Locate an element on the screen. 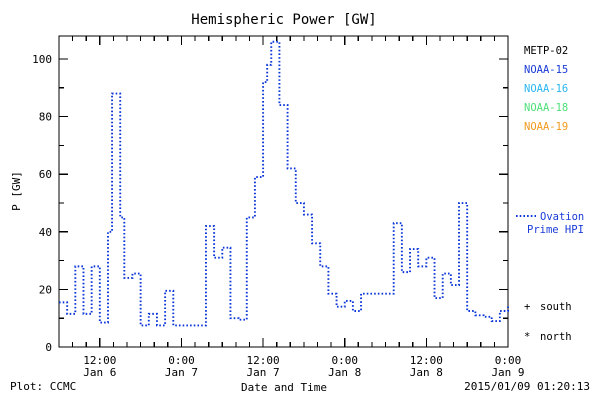  marker-symbol-south: + is located at coordinates (527, 307).